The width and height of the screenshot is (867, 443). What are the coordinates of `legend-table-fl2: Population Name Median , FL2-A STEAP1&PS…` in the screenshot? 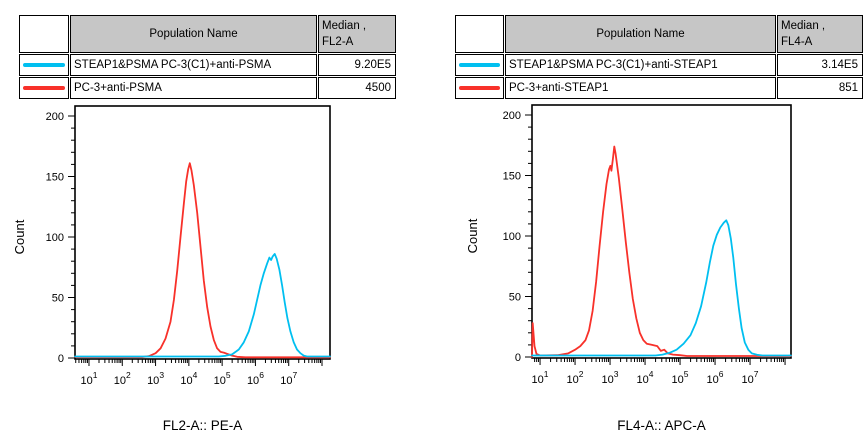 It's located at (207, 57).